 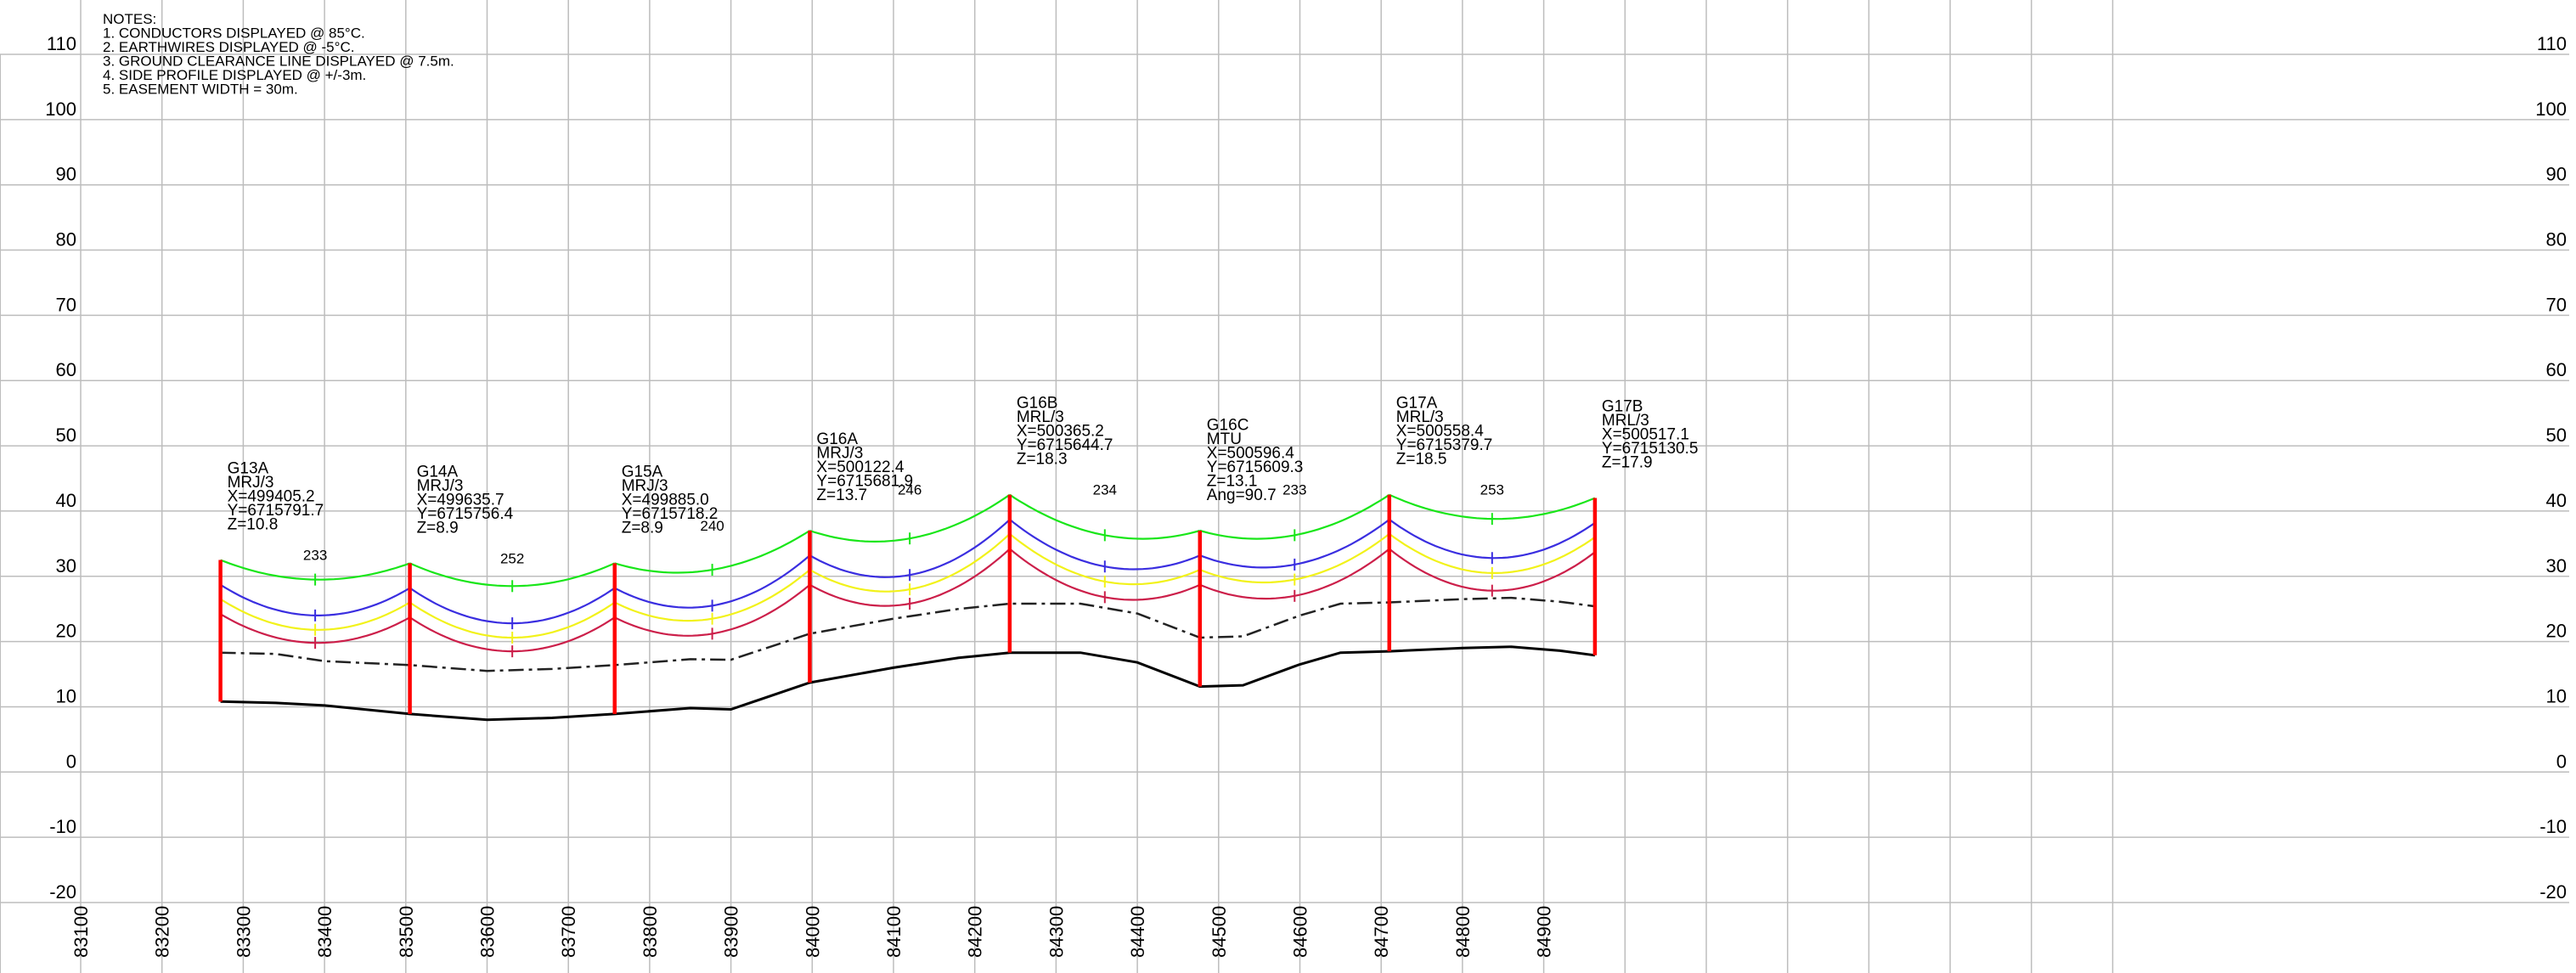 What do you see at coordinates (910, 490) in the screenshot?
I see `span-length-label: 246` at bounding box center [910, 490].